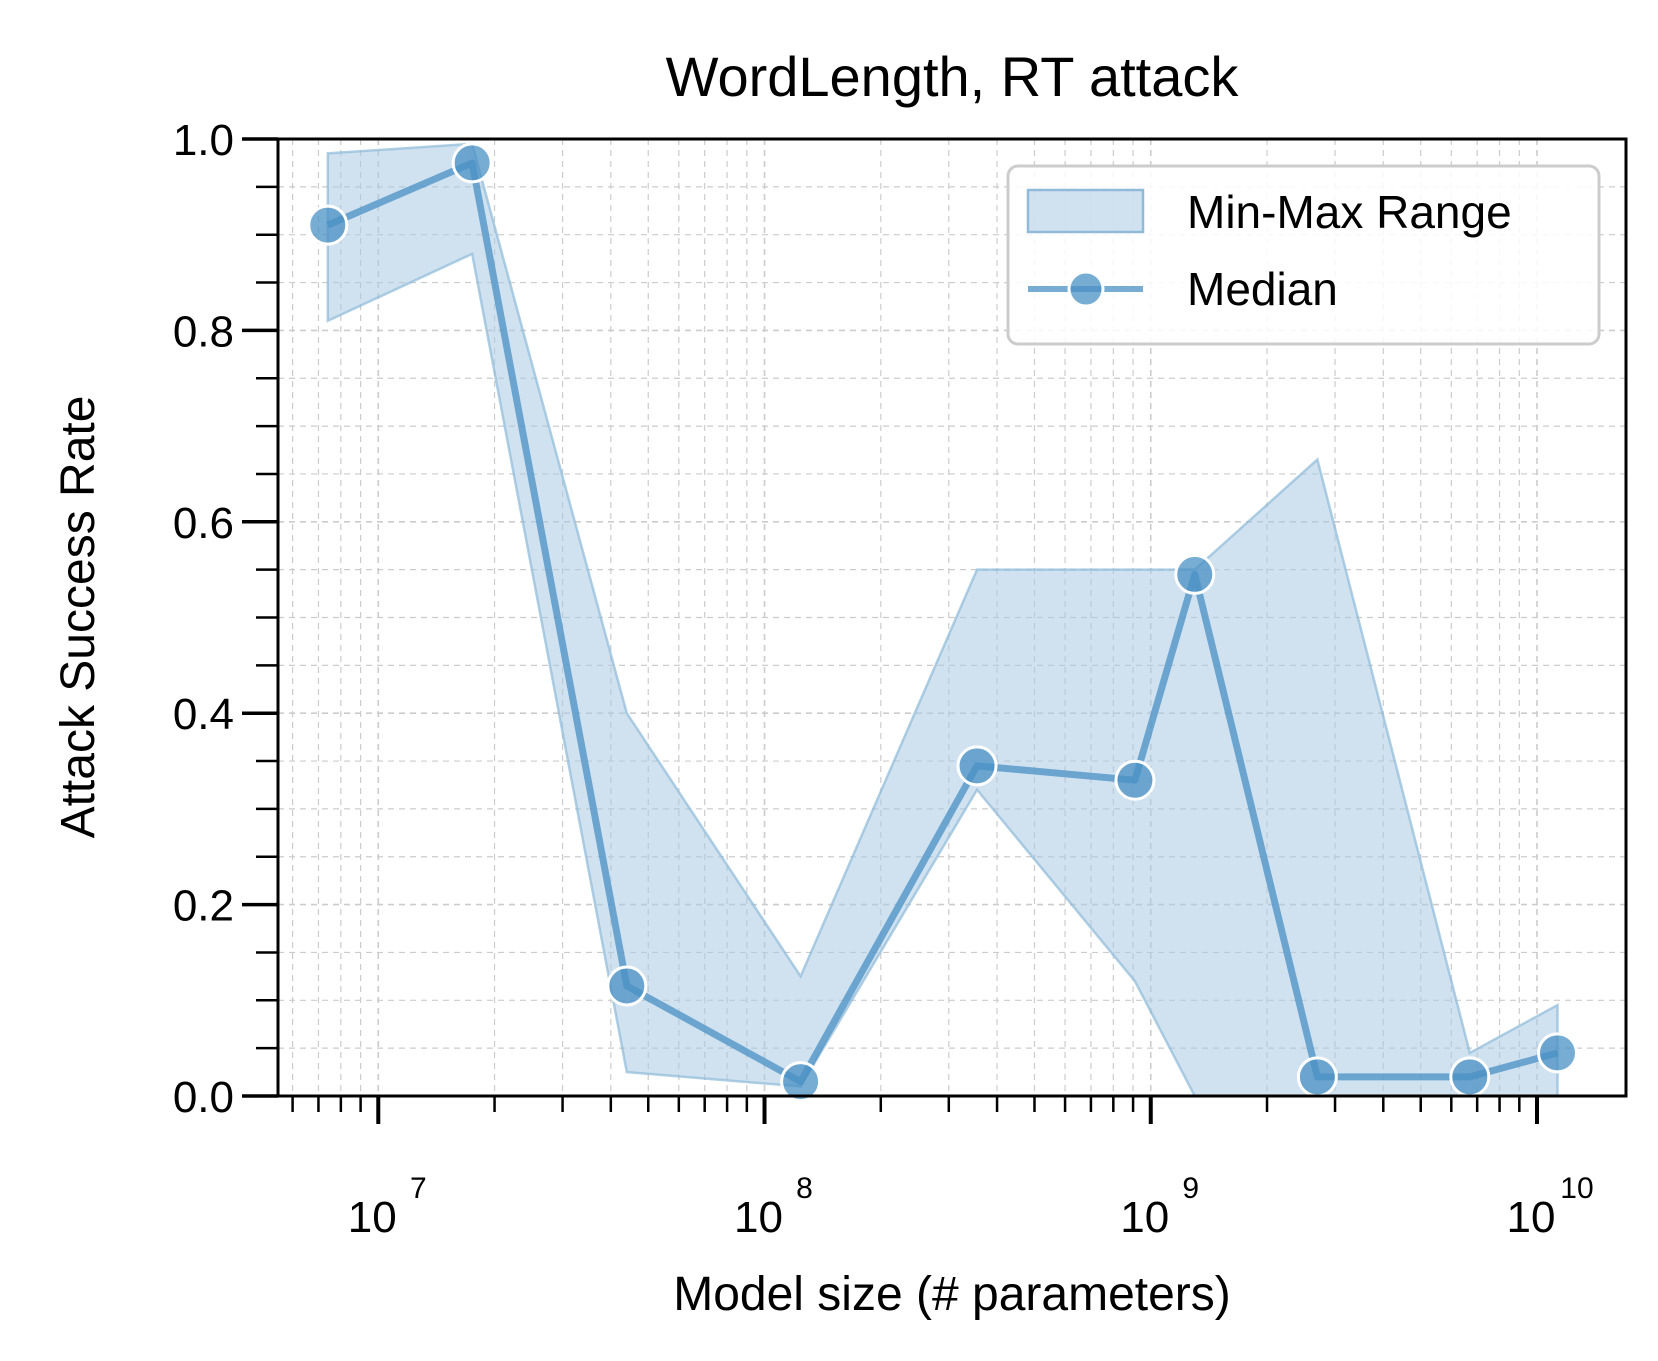  What do you see at coordinates (203, 1097) in the screenshot?
I see `y-tick-label: 0.0` at bounding box center [203, 1097].